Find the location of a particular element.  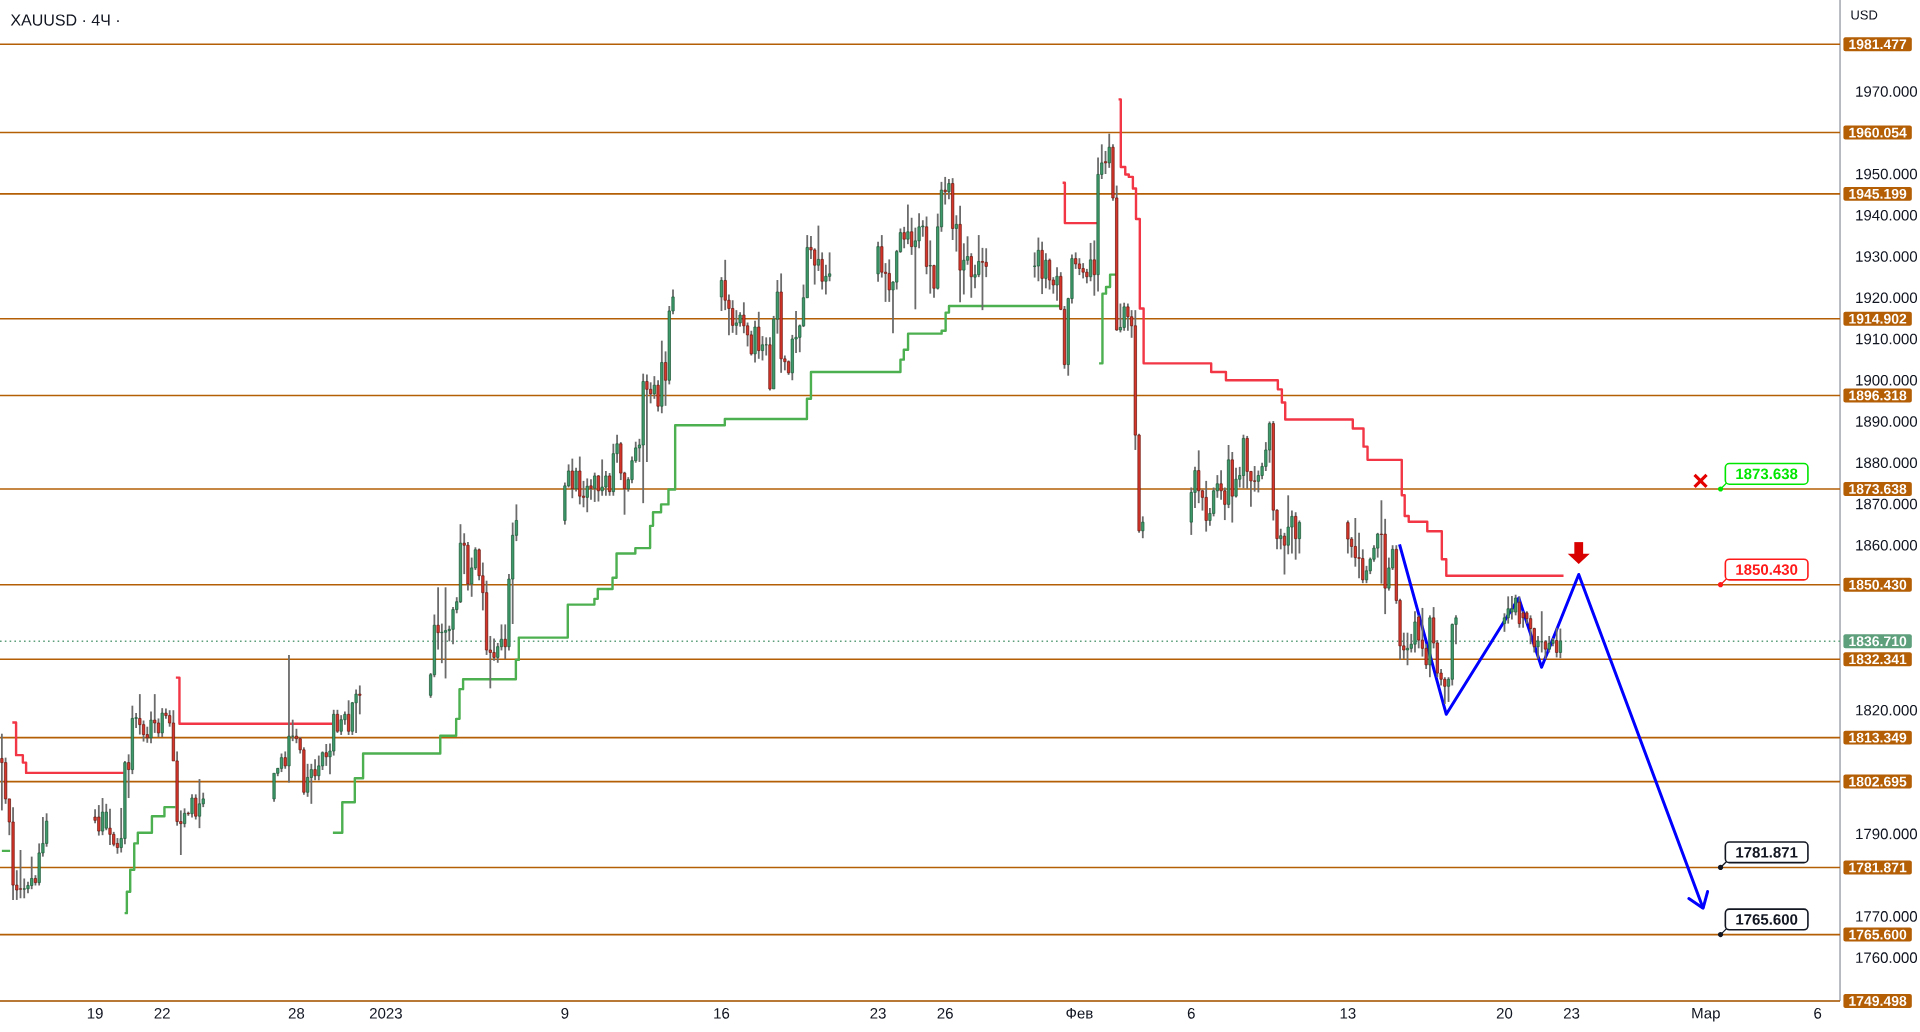

y-tick-label: 1900.000 is located at coordinates (1887, 380).